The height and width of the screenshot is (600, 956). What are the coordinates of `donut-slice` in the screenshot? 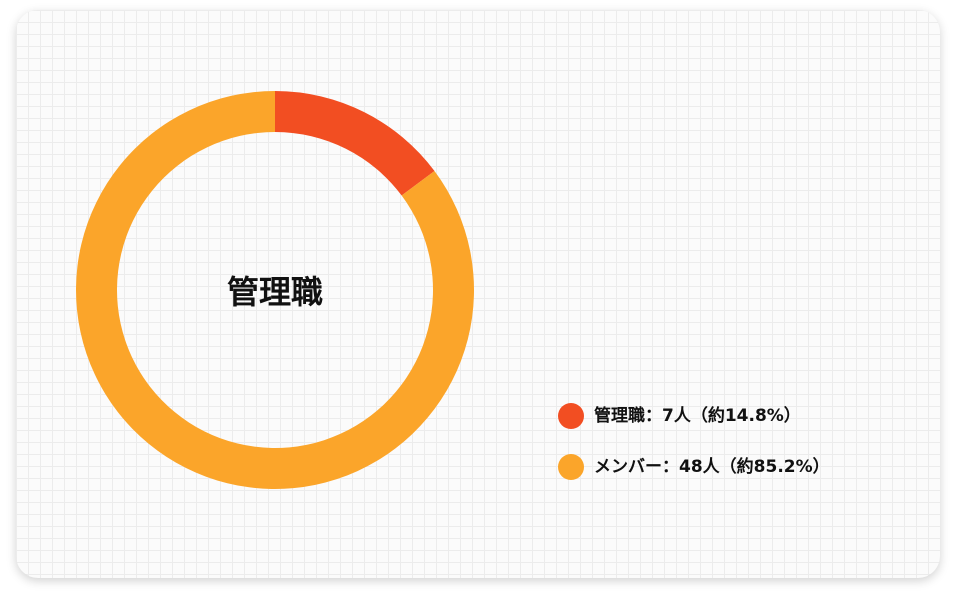 It's located at (355, 143).